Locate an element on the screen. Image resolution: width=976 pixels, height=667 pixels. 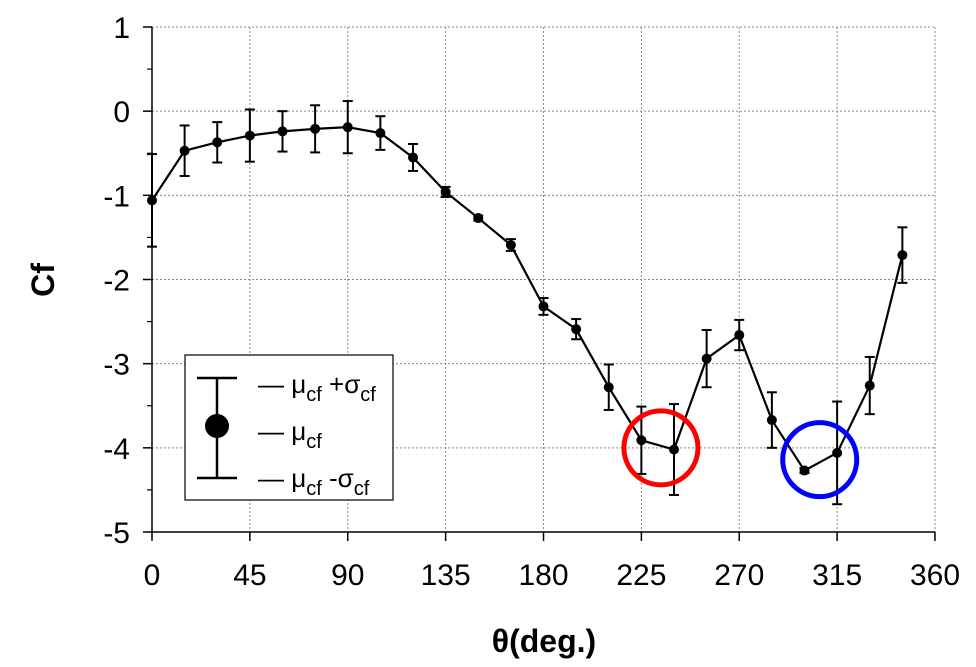
y-tick-label: -4 is located at coordinates (116, 449).